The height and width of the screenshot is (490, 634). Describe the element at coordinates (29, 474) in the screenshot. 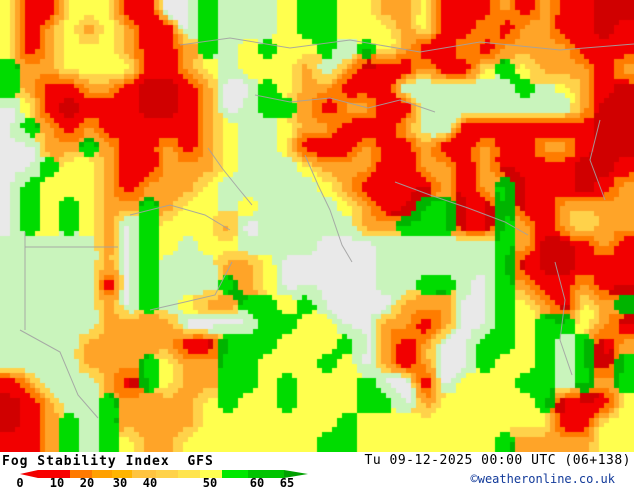

I see `colorbar-left-arrow-icon` at that location.